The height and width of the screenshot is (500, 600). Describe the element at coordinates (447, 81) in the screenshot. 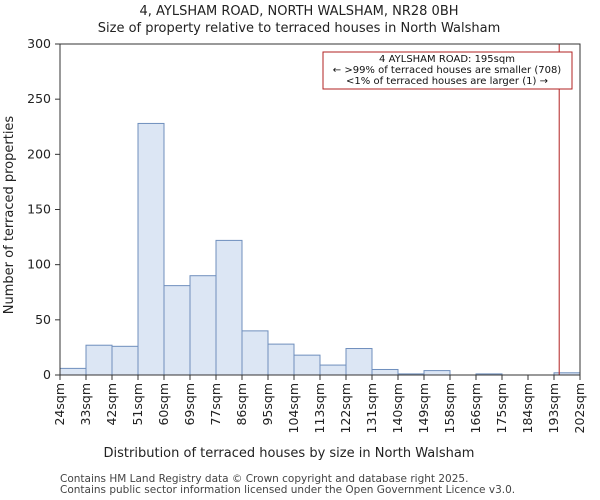

I see `annotation-line-3: <1% of terraced houses are larger (1) →` at that location.